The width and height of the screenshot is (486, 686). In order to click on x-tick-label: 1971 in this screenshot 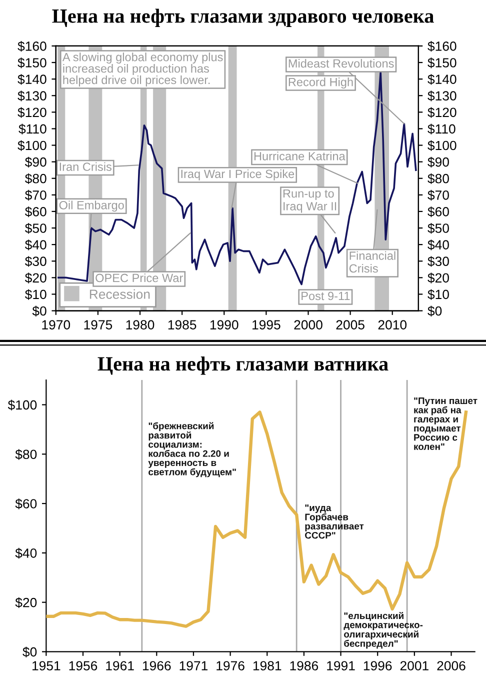, I will do `click(194, 665)`.